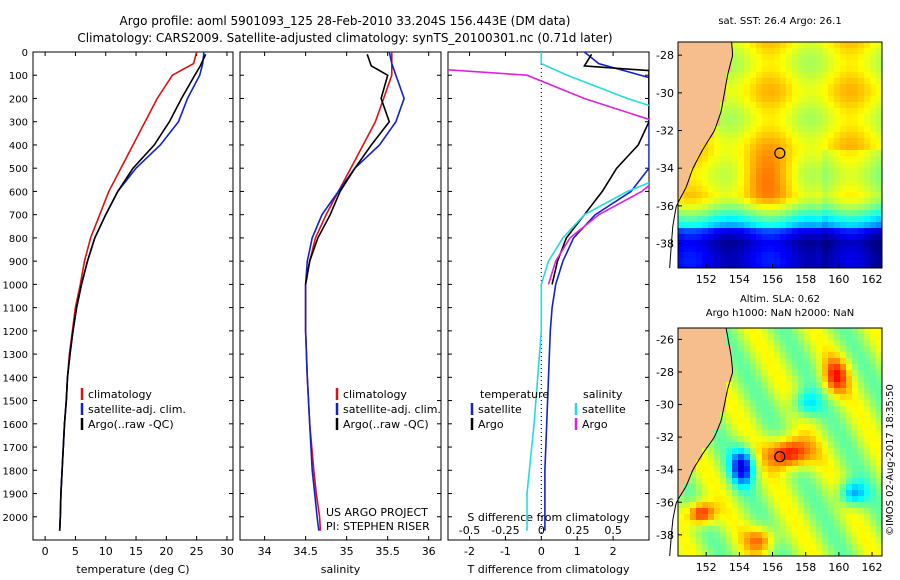  I want to click on legend-label: Argo, so click(595, 424).